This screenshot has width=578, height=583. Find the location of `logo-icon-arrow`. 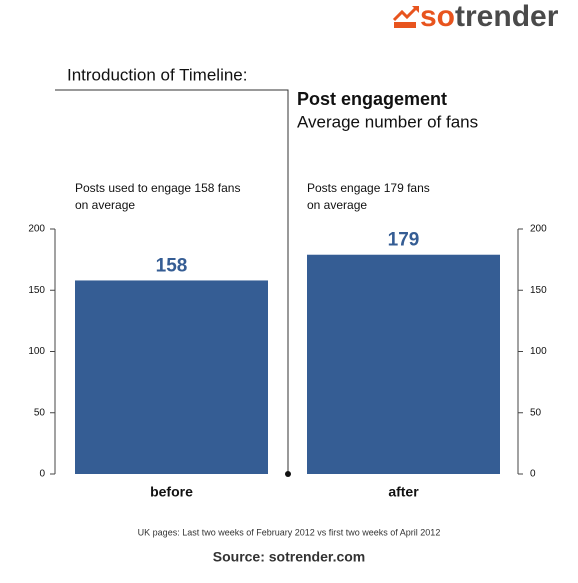

logo-icon-arrow is located at coordinates (415, 9).